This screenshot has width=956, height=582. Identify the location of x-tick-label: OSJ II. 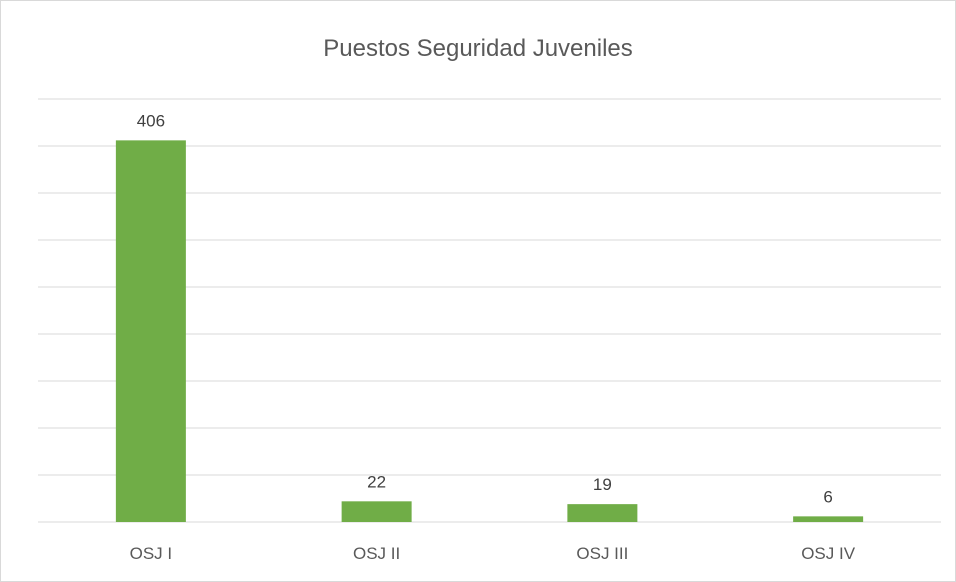
(376, 553).